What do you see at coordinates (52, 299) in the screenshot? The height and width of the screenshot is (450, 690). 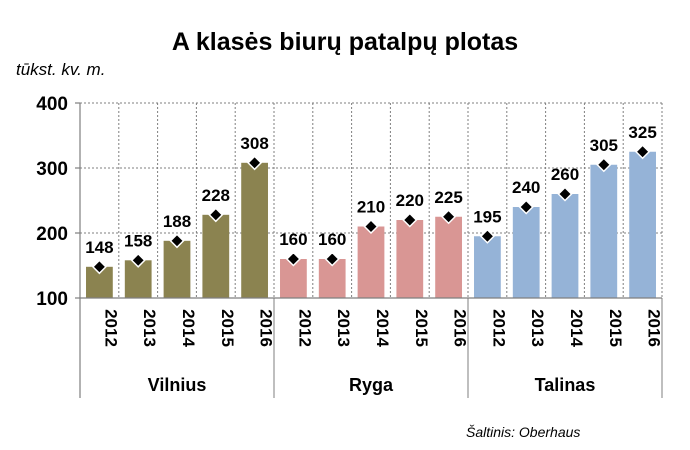 I see `y-tick-label: 100` at bounding box center [52, 299].